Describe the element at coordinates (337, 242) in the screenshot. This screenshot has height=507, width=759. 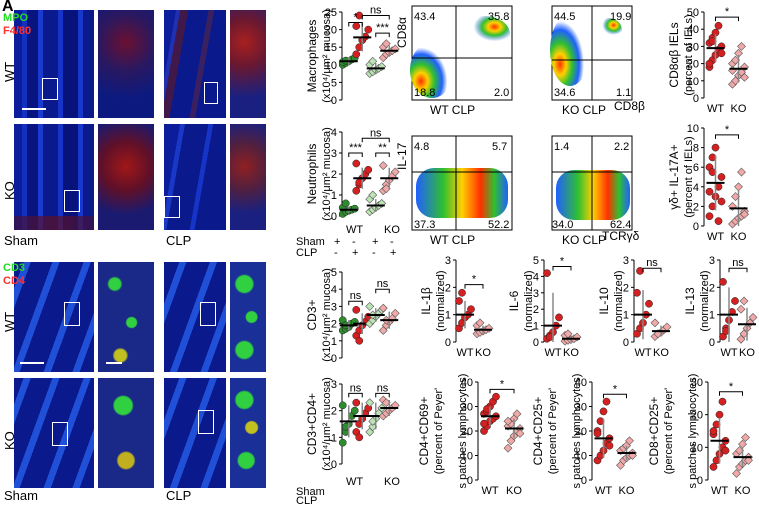
I see `sham-mark-1: +` at that location.